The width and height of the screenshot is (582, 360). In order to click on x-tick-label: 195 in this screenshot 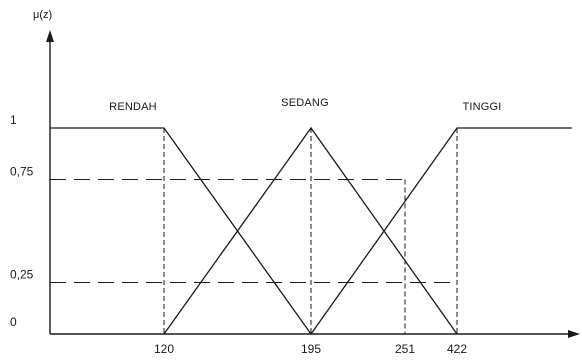, I will do `click(311, 349)`.